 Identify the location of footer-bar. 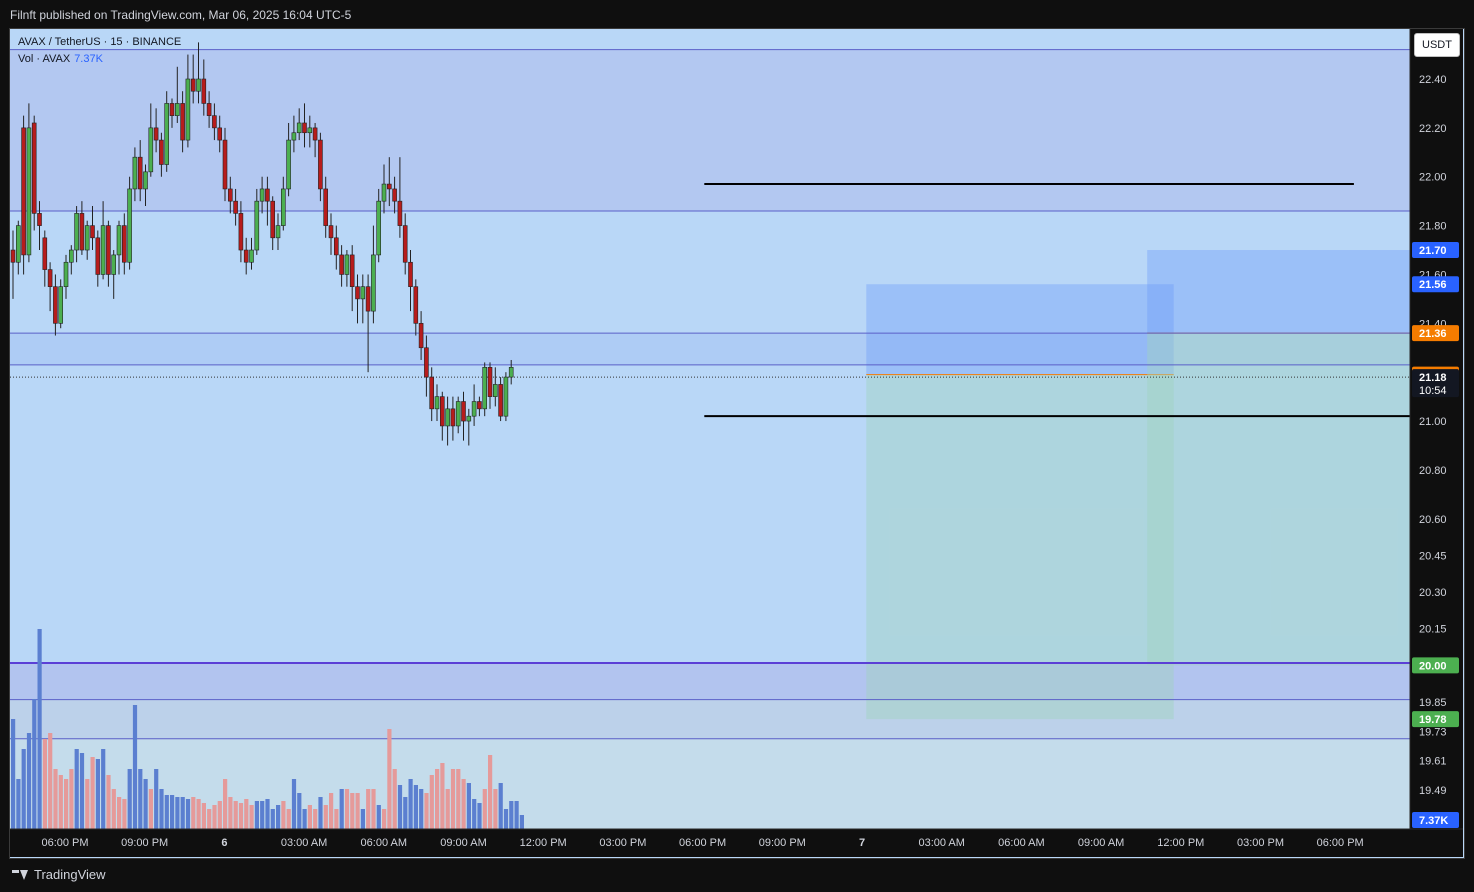
(737, 876).